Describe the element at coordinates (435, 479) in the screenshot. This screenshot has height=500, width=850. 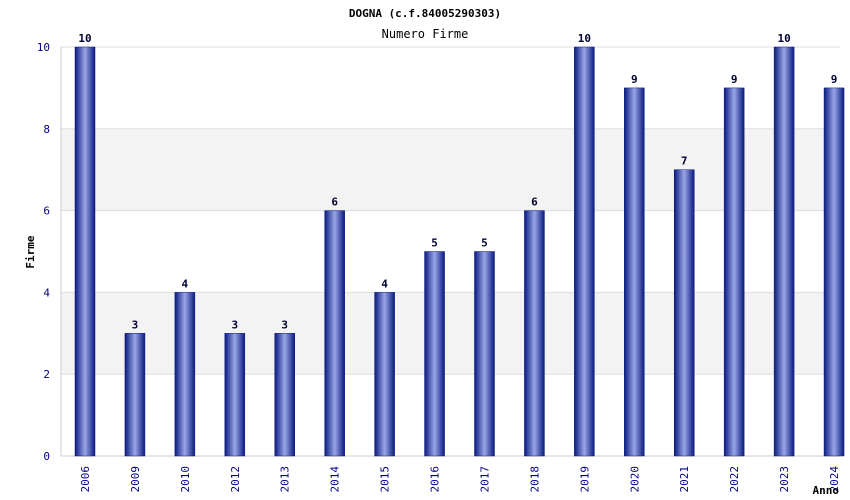
I see `x-tick-label: 2016` at that location.